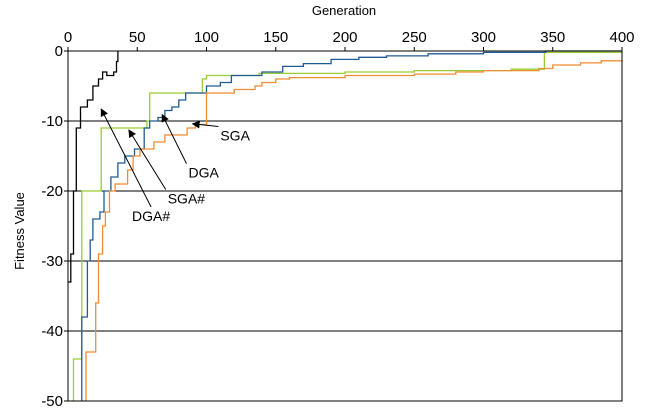 Image resolution: width=653 pixels, height=410 pixels. Describe the element at coordinates (235, 136) in the screenshot. I see `annotation-label-3: SGA` at that location.